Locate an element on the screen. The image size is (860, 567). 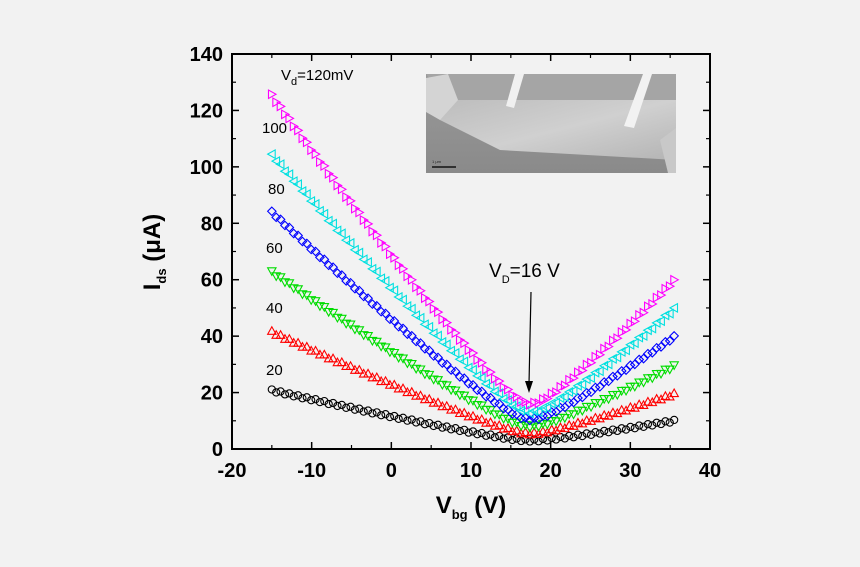
x-axis-title-main: V is located at coordinates (444, 505).